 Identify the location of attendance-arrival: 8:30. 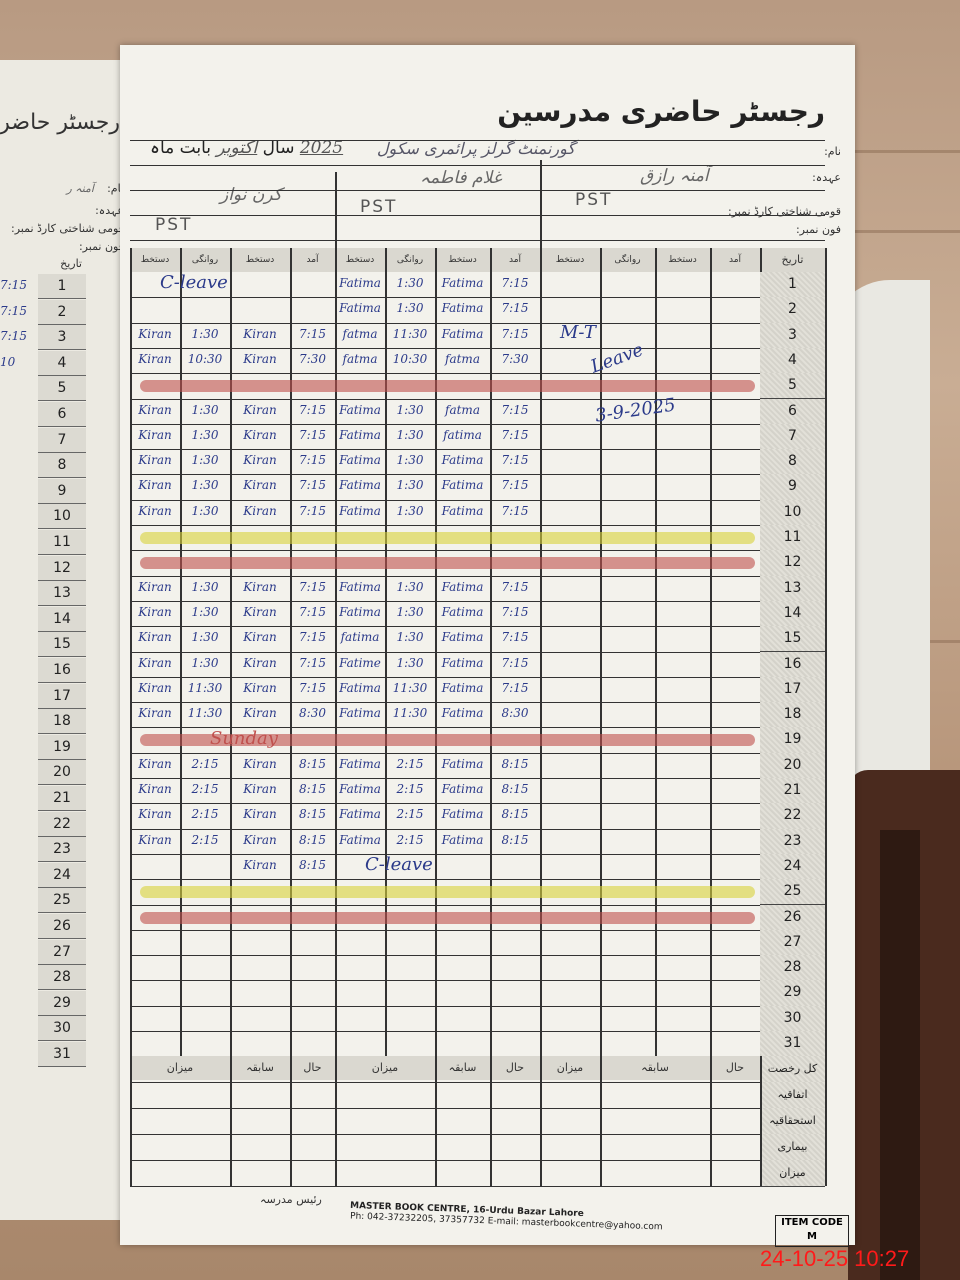
(515, 713).